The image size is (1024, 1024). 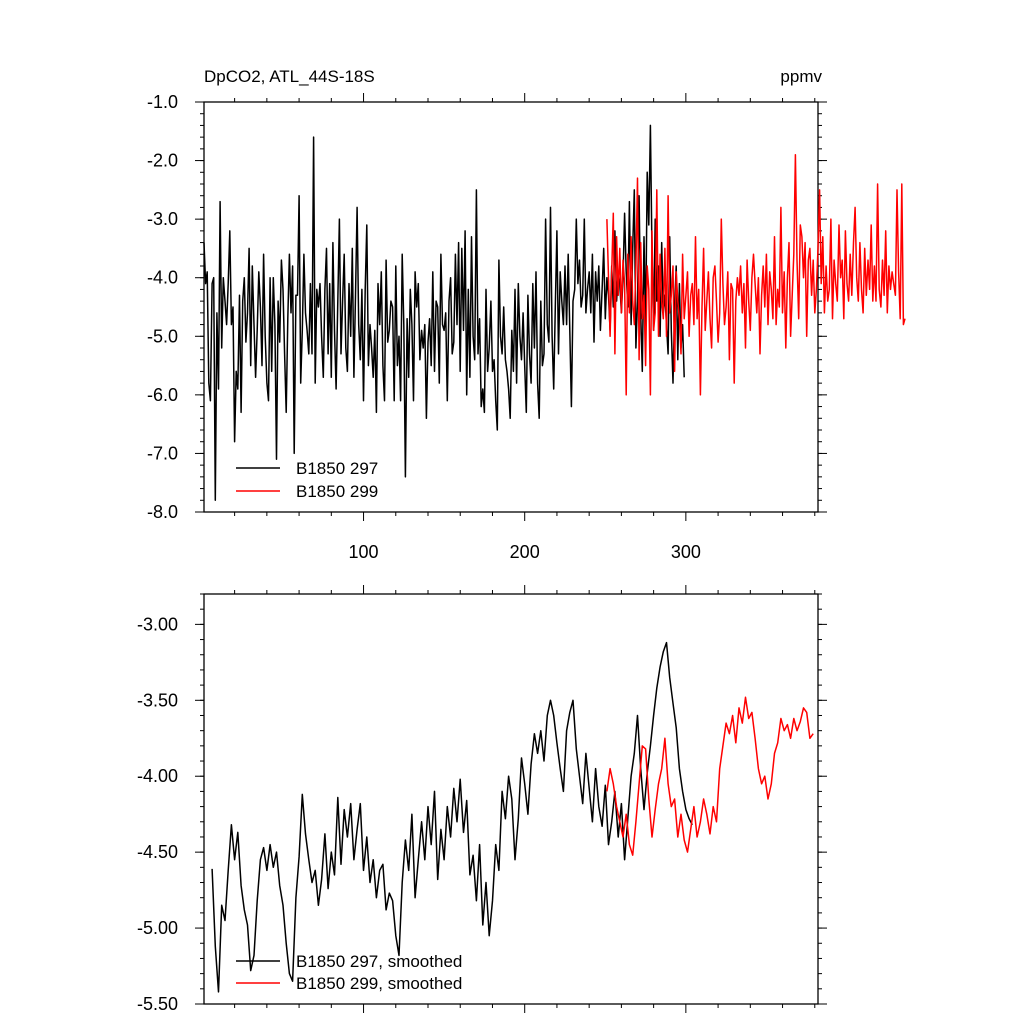 I want to click on y-tick-label: -4.00, so click(x=157, y=776).